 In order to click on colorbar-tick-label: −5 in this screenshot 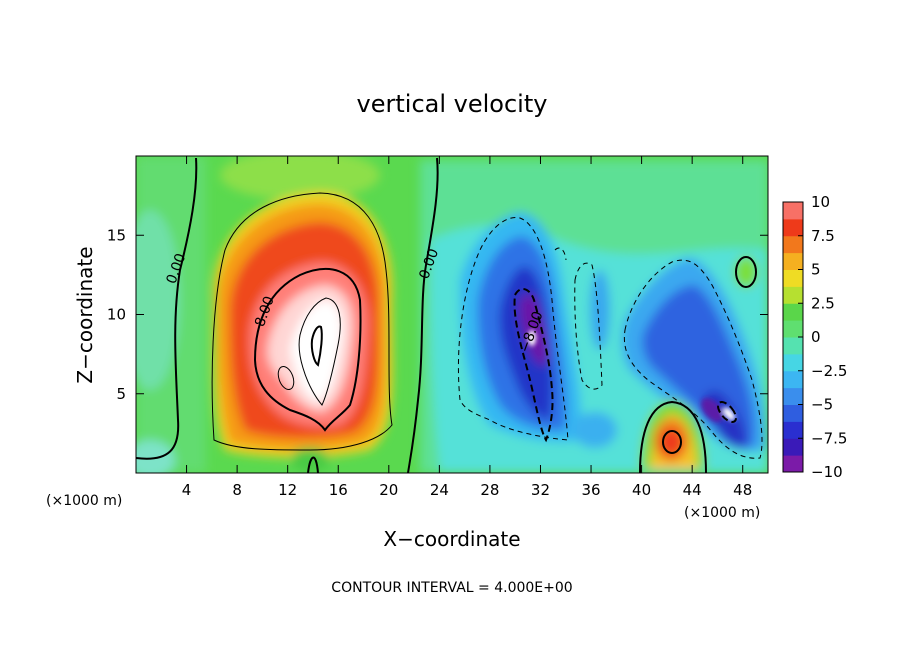, I will do `click(822, 405)`.